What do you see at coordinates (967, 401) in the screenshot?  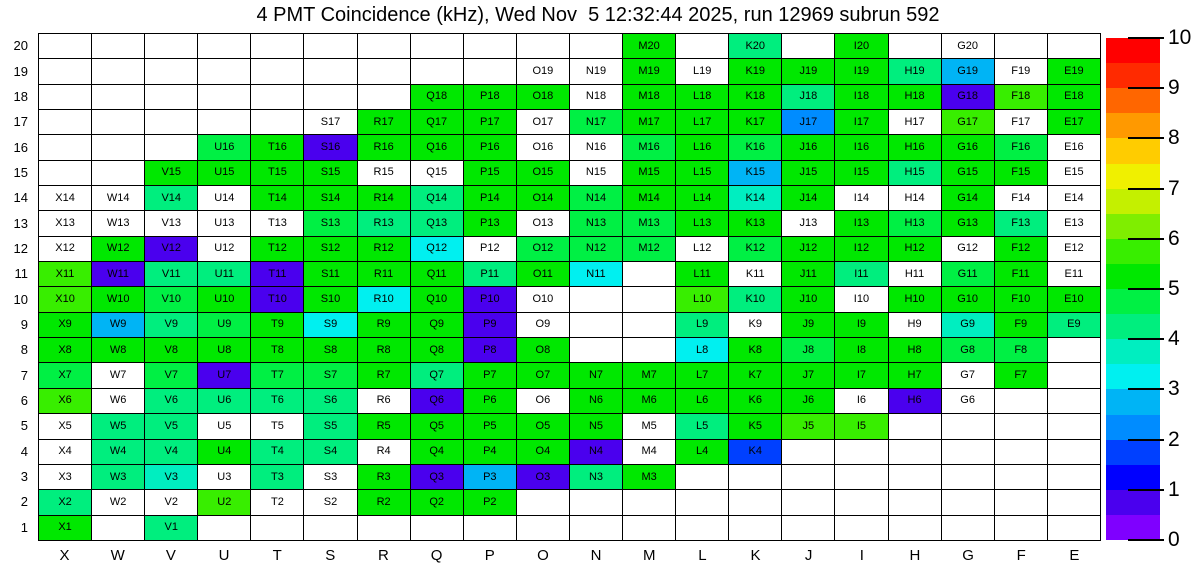 I see `heatmap-cell: G6` at bounding box center [967, 401].